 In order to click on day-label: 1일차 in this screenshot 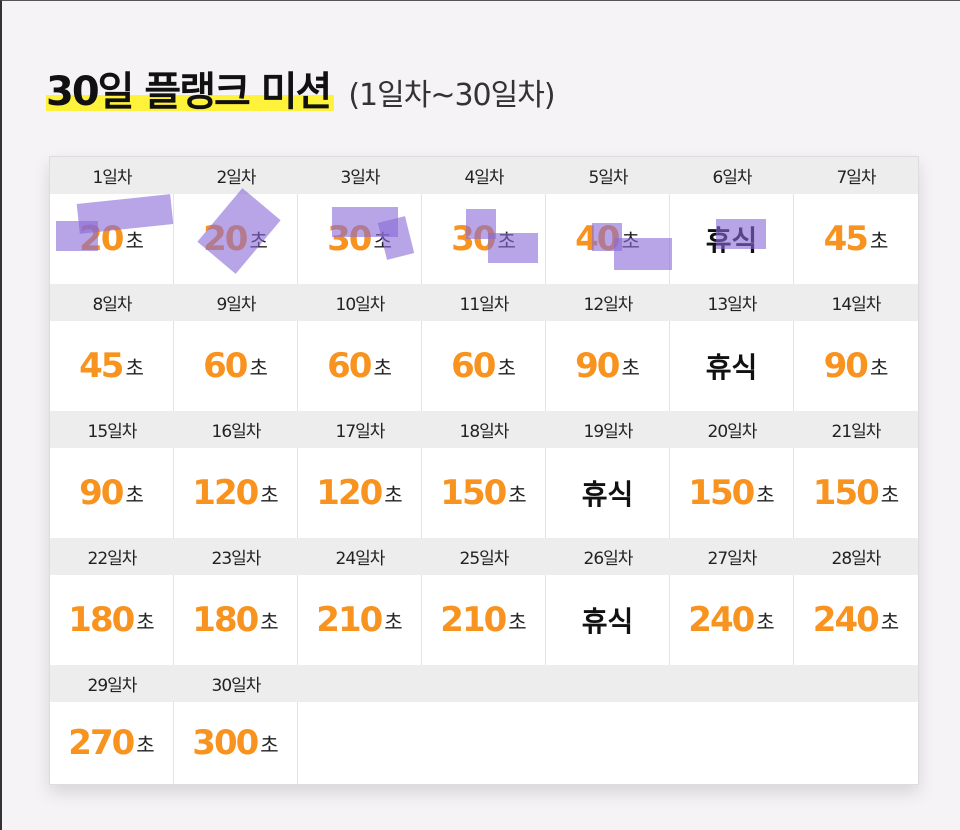, I will do `click(112, 178)`.